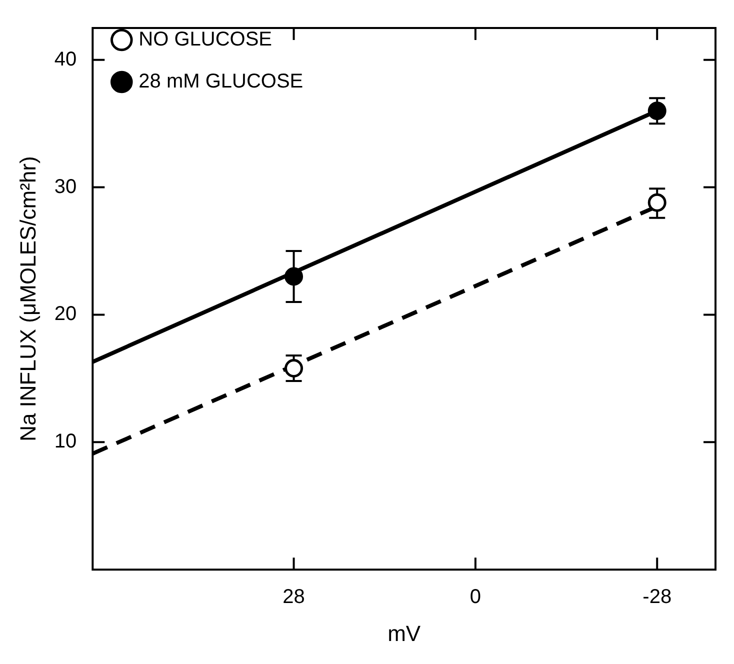 The width and height of the screenshot is (734, 664). I want to click on y-tick-label: 20, so click(65, 314).